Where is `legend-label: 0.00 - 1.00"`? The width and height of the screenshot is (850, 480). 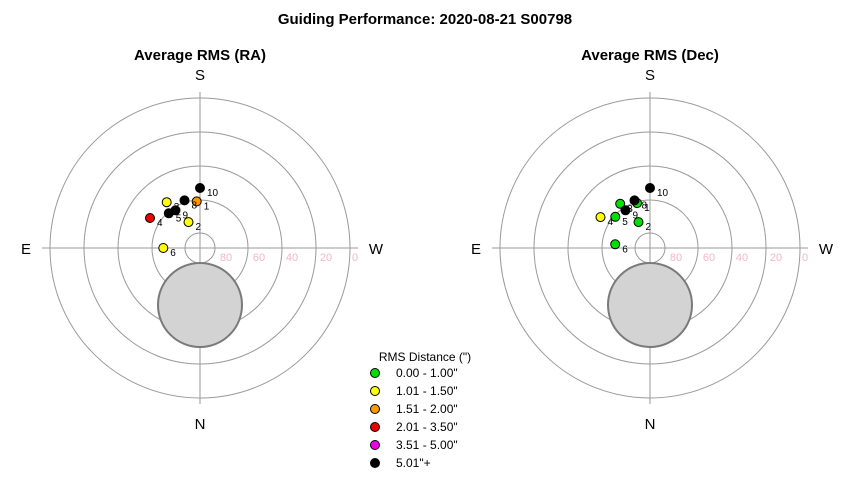 legend-label: 0.00 - 1.00" is located at coordinates (427, 373).